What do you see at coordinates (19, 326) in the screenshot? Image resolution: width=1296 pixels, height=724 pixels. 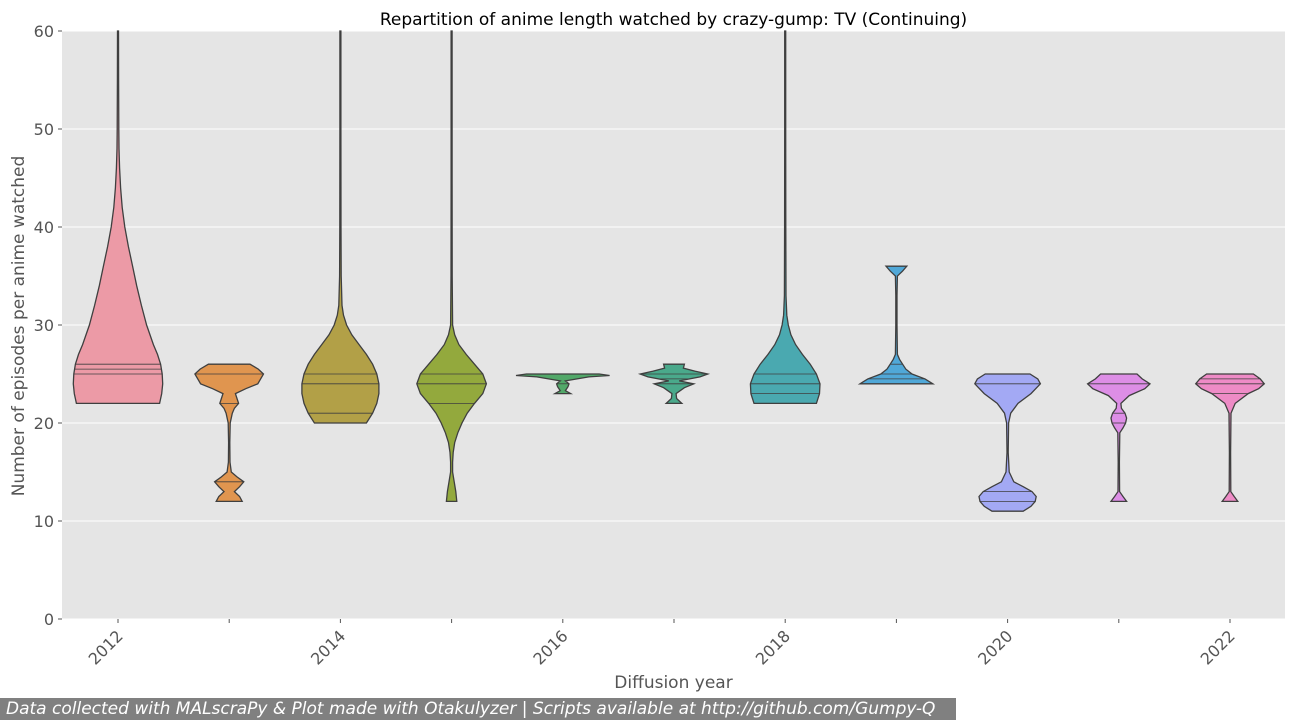 I see `y-axis-label: Number of episodes per anime watched` at bounding box center [19, 326].